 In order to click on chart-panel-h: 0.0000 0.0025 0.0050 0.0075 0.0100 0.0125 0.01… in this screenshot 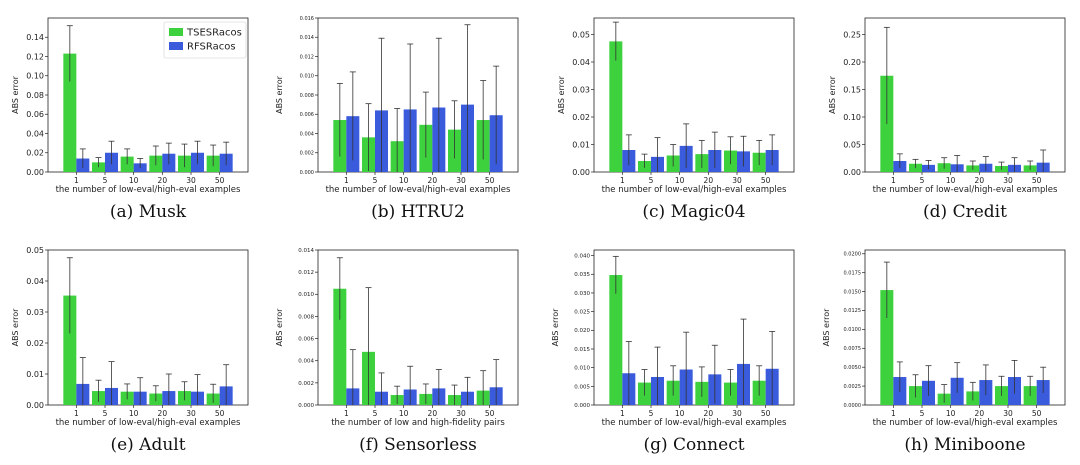, I will do `click(944, 352)`.